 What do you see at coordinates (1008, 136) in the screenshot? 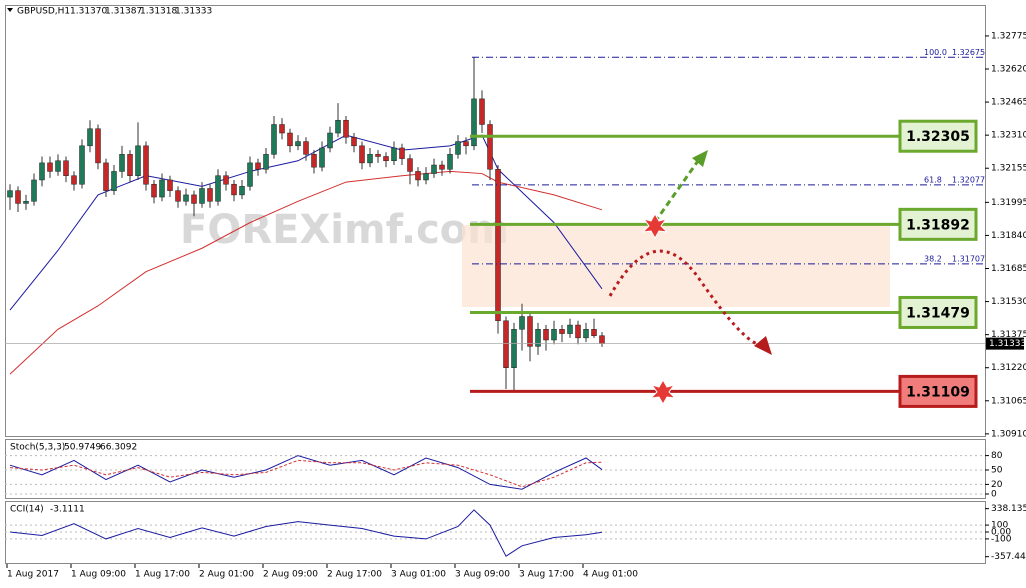
I see `y-tick-label: 1.32310` at bounding box center [1008, 136].